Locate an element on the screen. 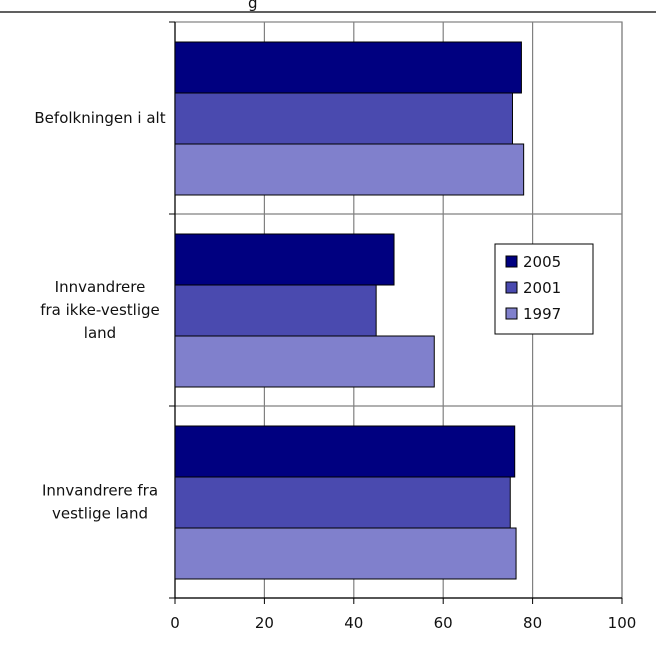 The image size is (656, 650). title-fragment: g is located at coordinates (253, 6).